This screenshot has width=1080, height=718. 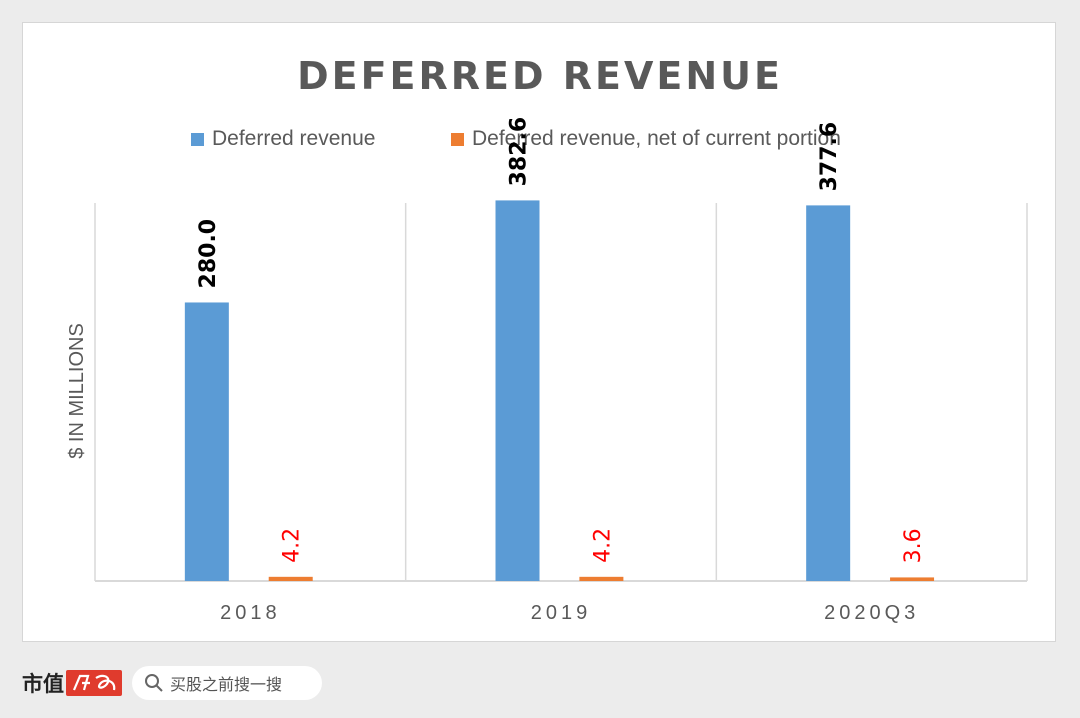 I want to click on legend-label-2: Deferred revenue, net of current portion, so click(x=656, y=138).